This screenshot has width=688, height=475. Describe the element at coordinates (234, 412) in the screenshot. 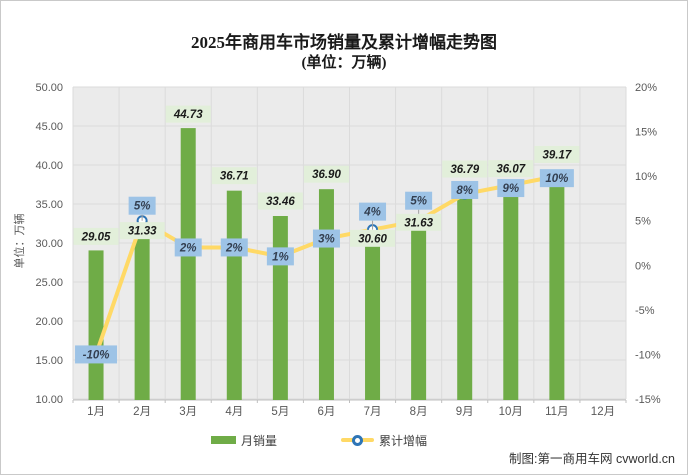

I see `month-tick-label: 4月` at that location.